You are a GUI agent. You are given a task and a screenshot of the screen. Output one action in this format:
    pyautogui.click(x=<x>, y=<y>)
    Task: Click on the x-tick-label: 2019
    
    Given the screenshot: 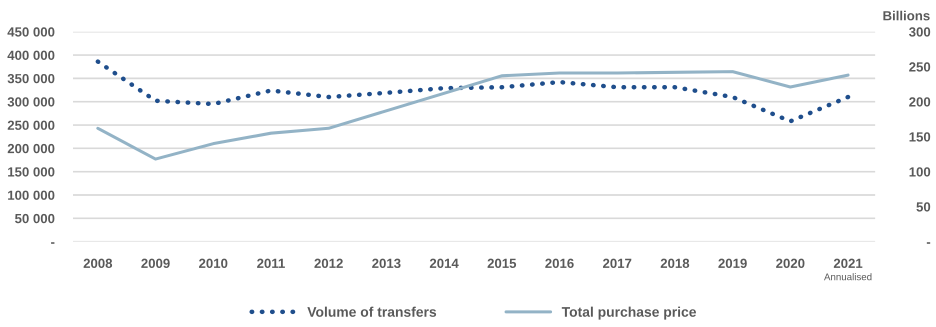 What is the action you would take?
    pyautogui.click(x=732, y=263)
    